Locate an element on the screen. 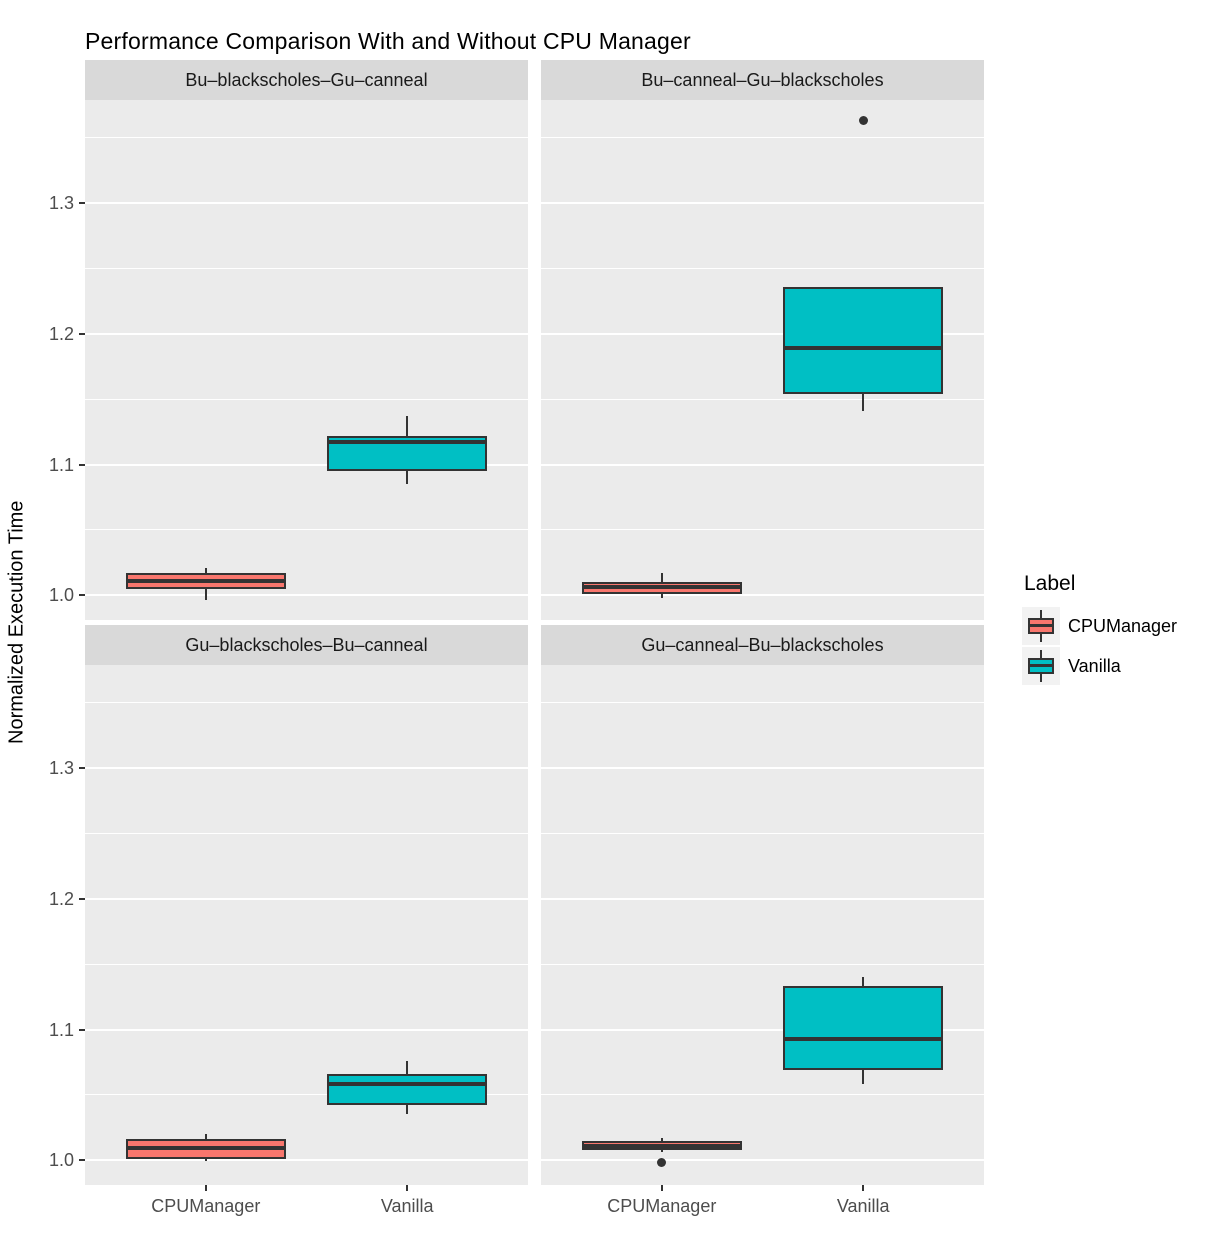  facet-strip-label: Bu–blackscholes–Gu–canneal is located at coordinates (306, 79).